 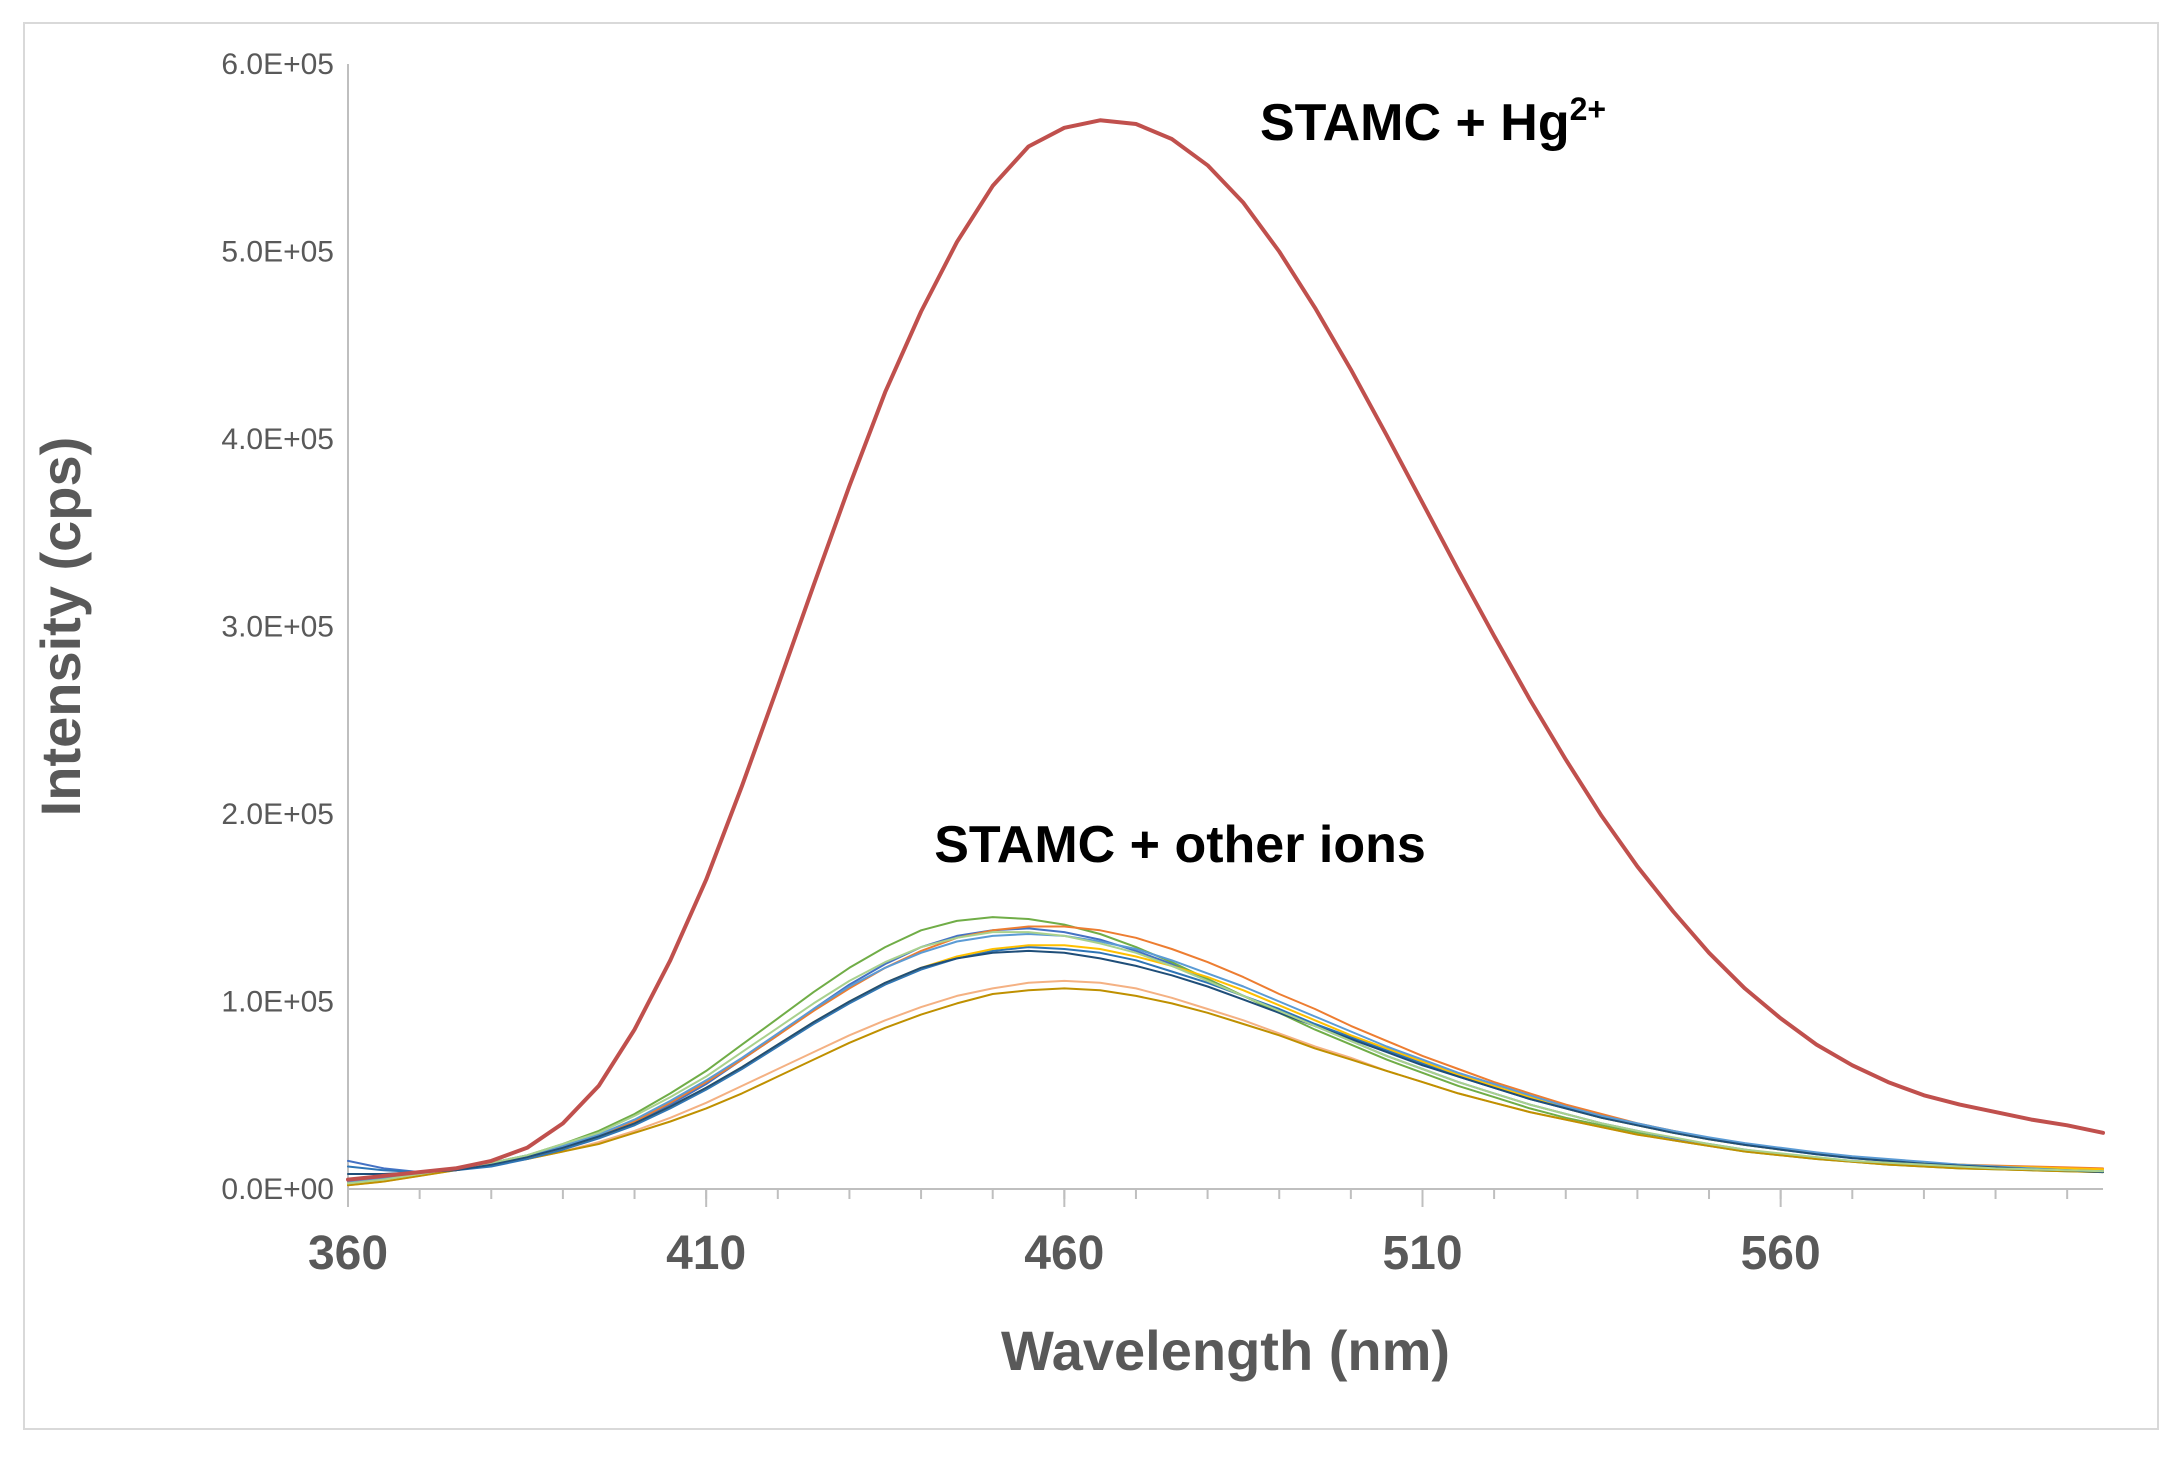 I want to click on annotation-stamc-other-ions: STAMC + other ions, so click(x=1180, y=845).